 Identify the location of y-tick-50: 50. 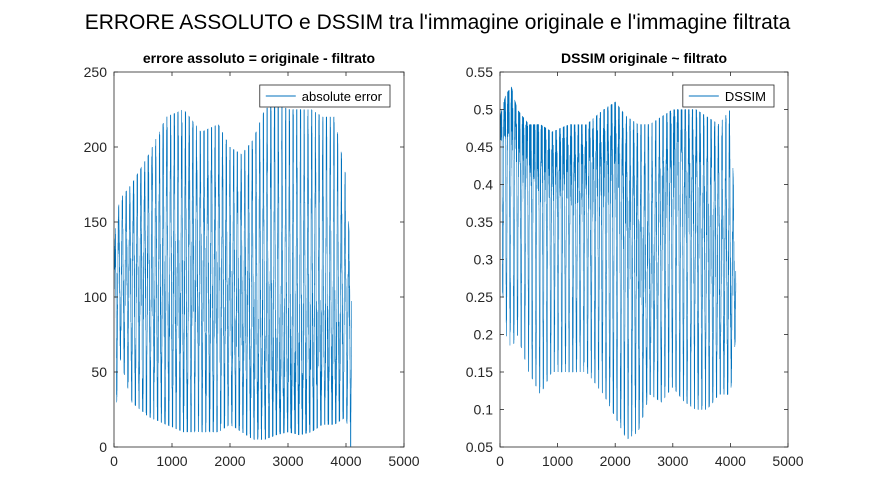
(247, 372).